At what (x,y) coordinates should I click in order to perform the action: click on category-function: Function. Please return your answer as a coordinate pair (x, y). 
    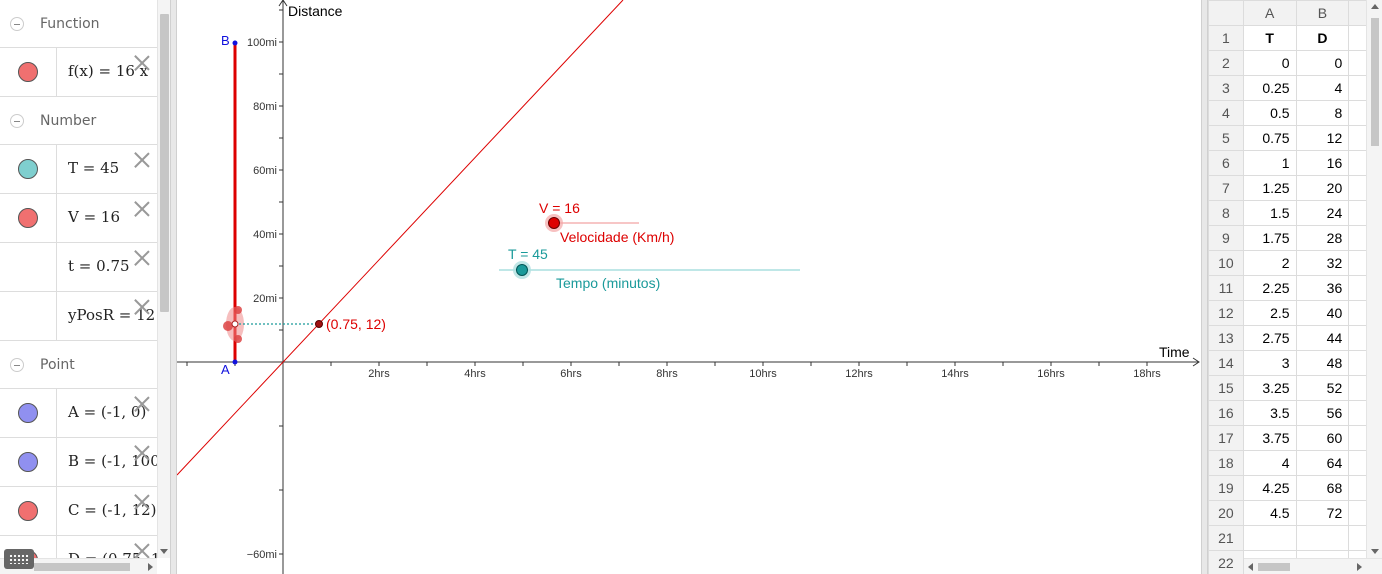
    Looking at the image, I should click on (78, 24).